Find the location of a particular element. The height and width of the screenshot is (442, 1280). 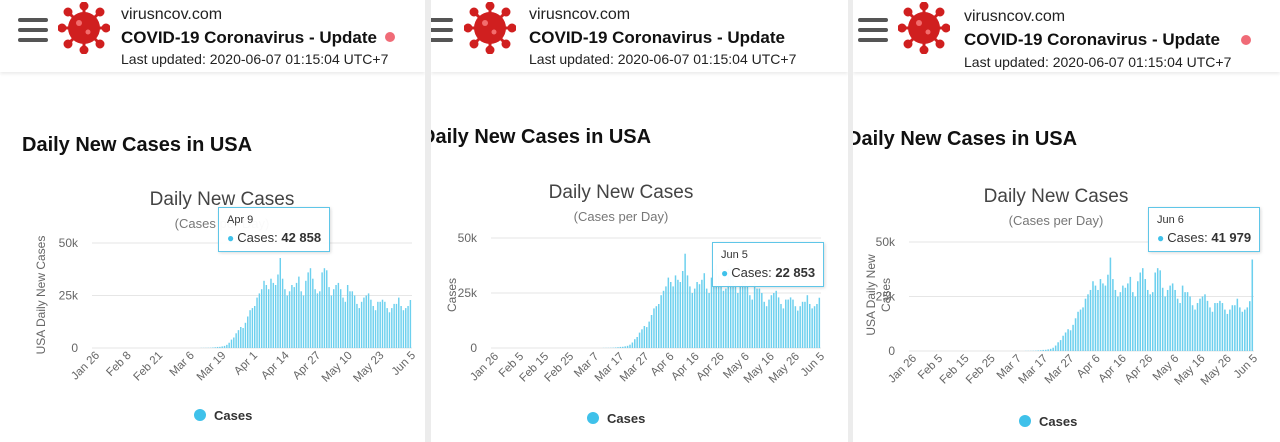

last-updated: Last updated: 2020-06-07 01:15:04 UTC+7 is located at coordinates (1098, 62).